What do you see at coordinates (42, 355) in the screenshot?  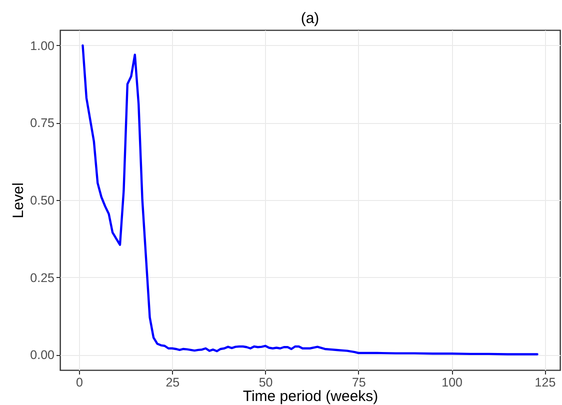 I see `y-tick-label: 0.00` at bounding box center [42, 355].